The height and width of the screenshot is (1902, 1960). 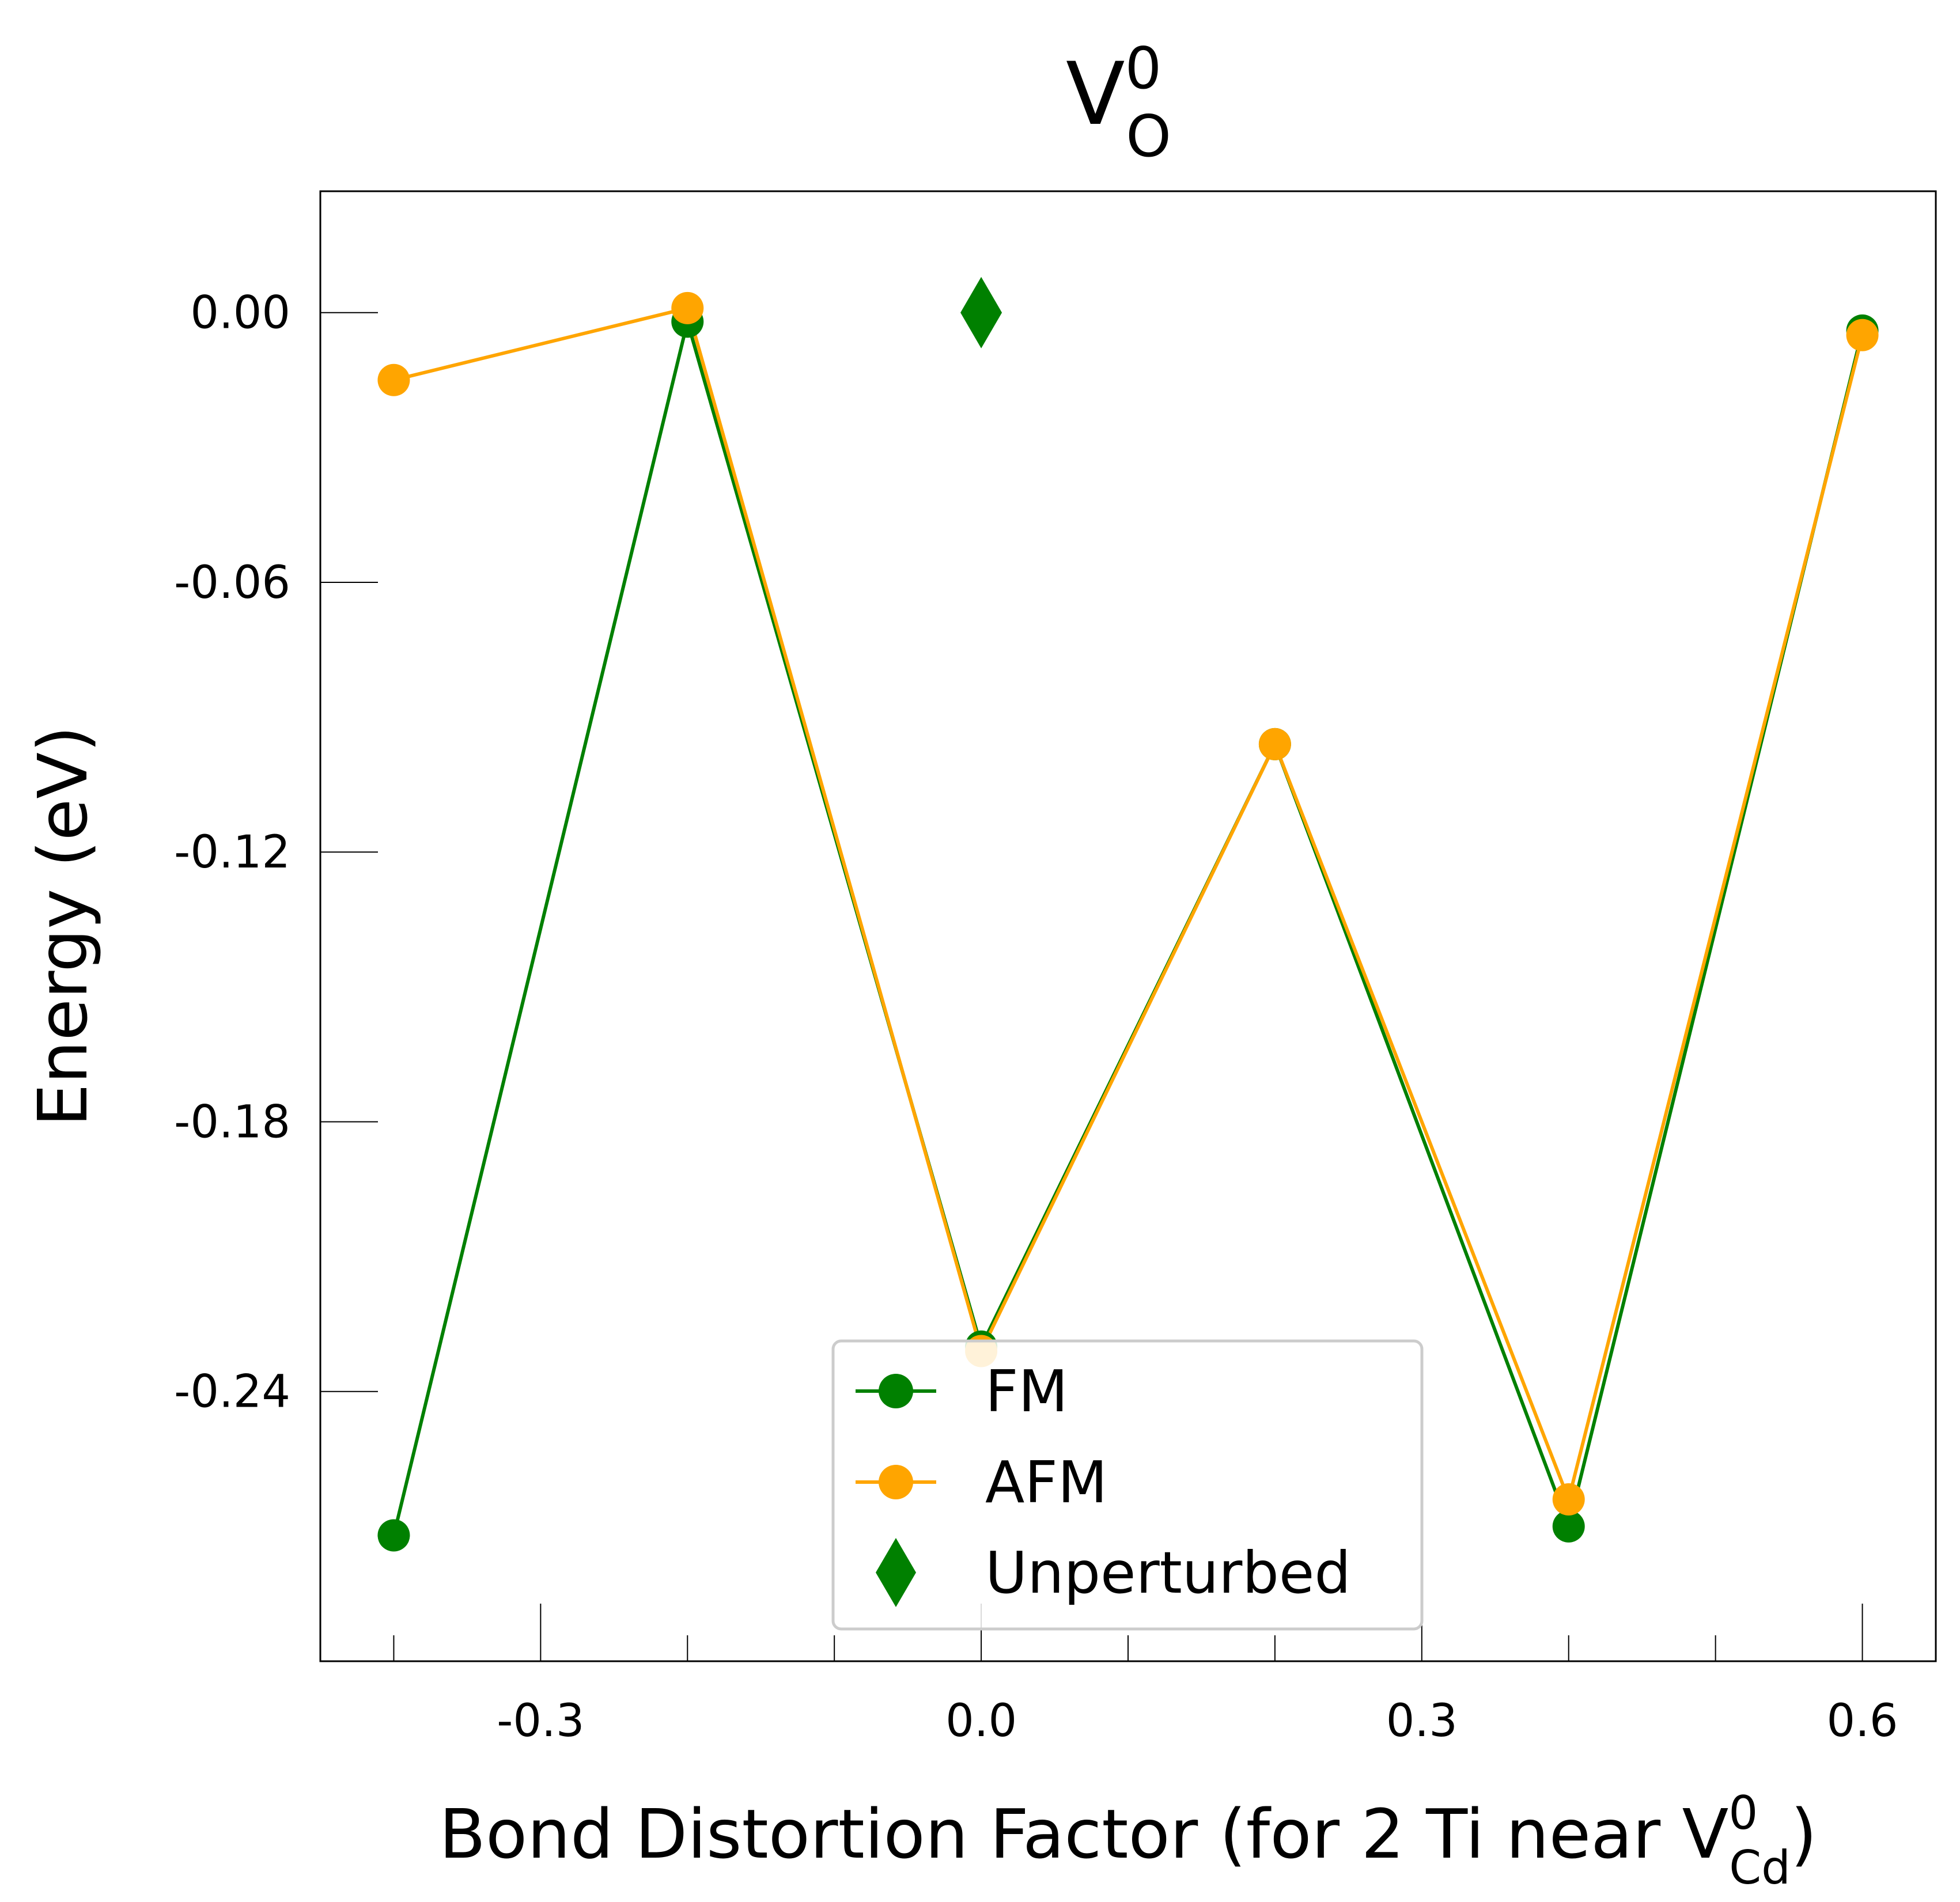 What do you see at coordinates (1027, 1392) in the screenshot?
I see `legend-fm-label: FM` at bounding box center [1027, 1392].